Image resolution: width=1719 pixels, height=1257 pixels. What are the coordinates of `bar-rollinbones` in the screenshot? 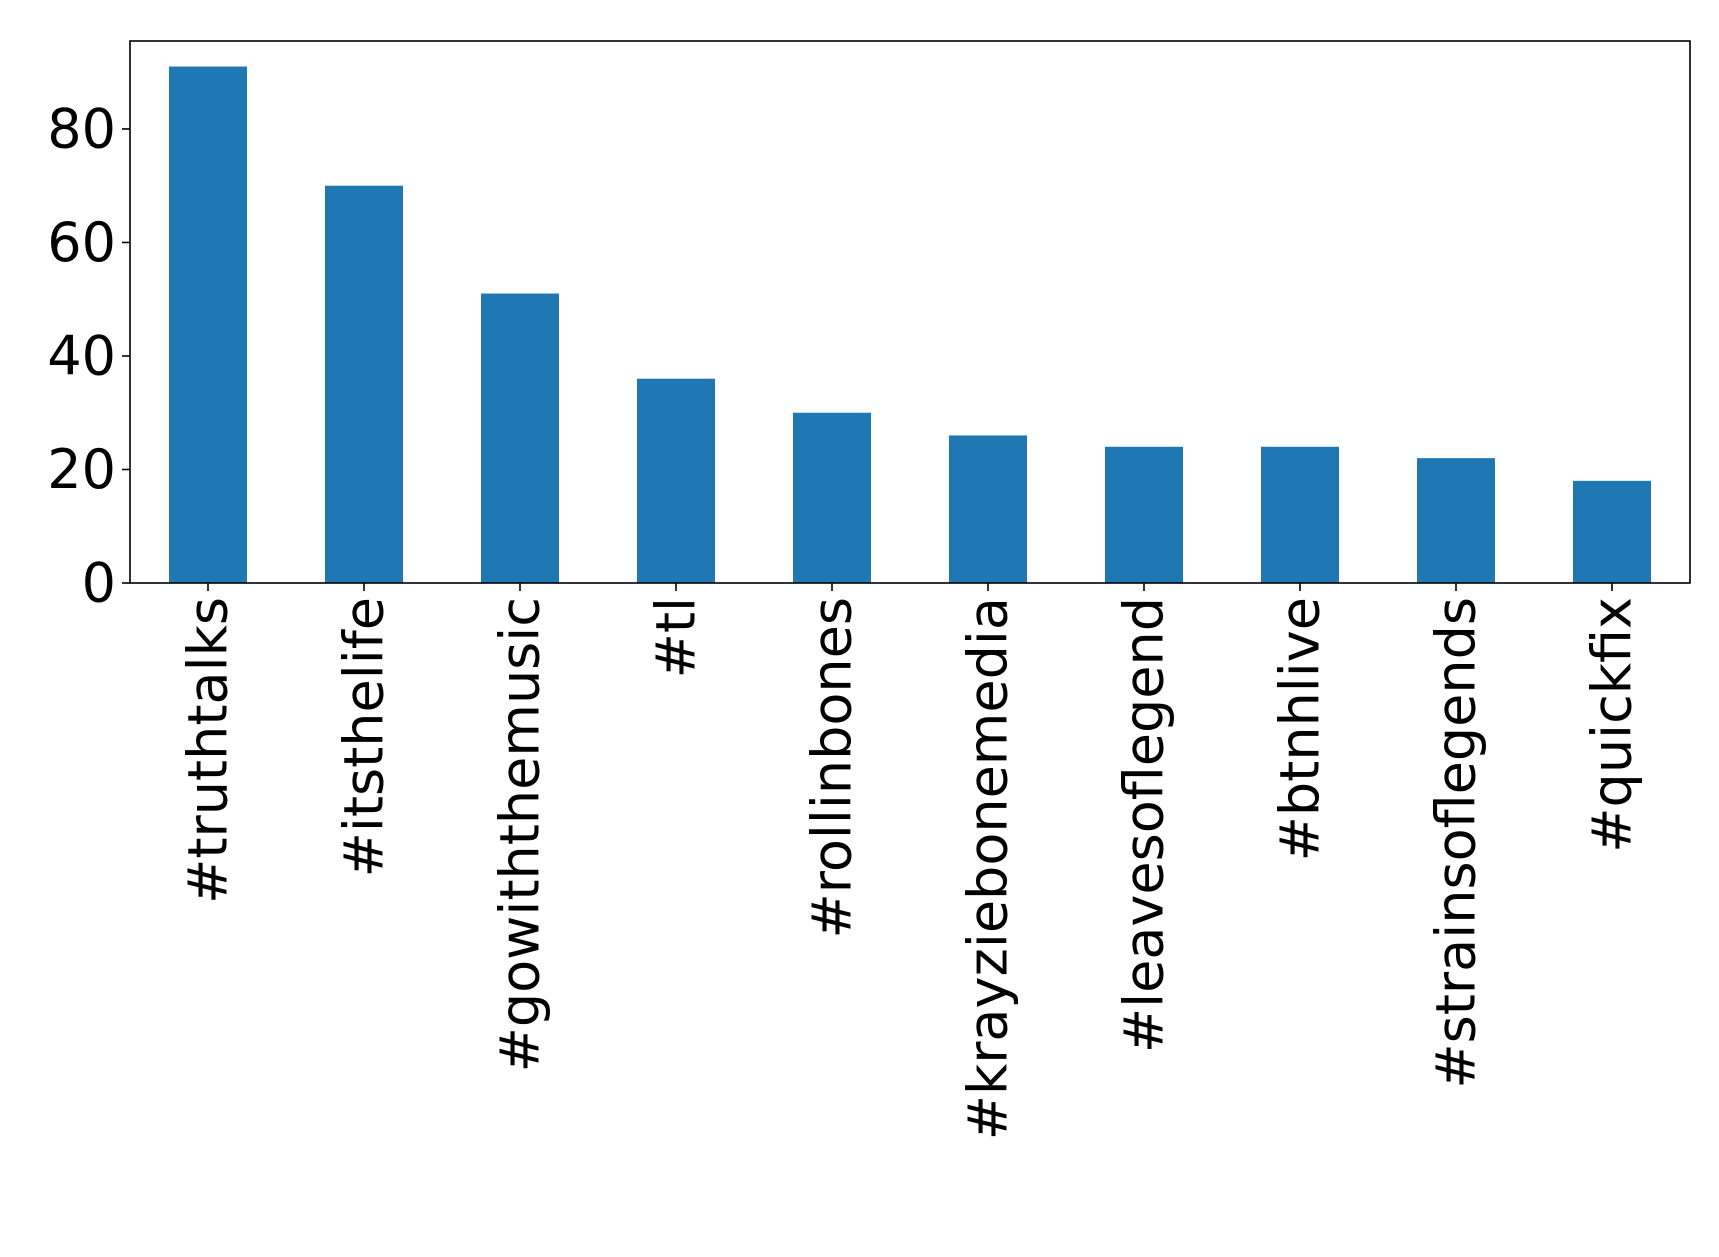 It's located at (832, 497).